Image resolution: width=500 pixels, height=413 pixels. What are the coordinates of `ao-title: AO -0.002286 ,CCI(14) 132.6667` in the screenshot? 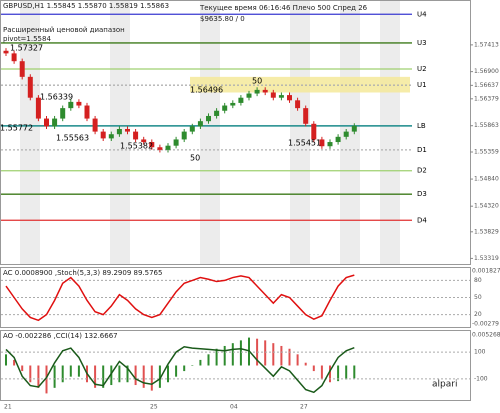 It's located at (60, 336).